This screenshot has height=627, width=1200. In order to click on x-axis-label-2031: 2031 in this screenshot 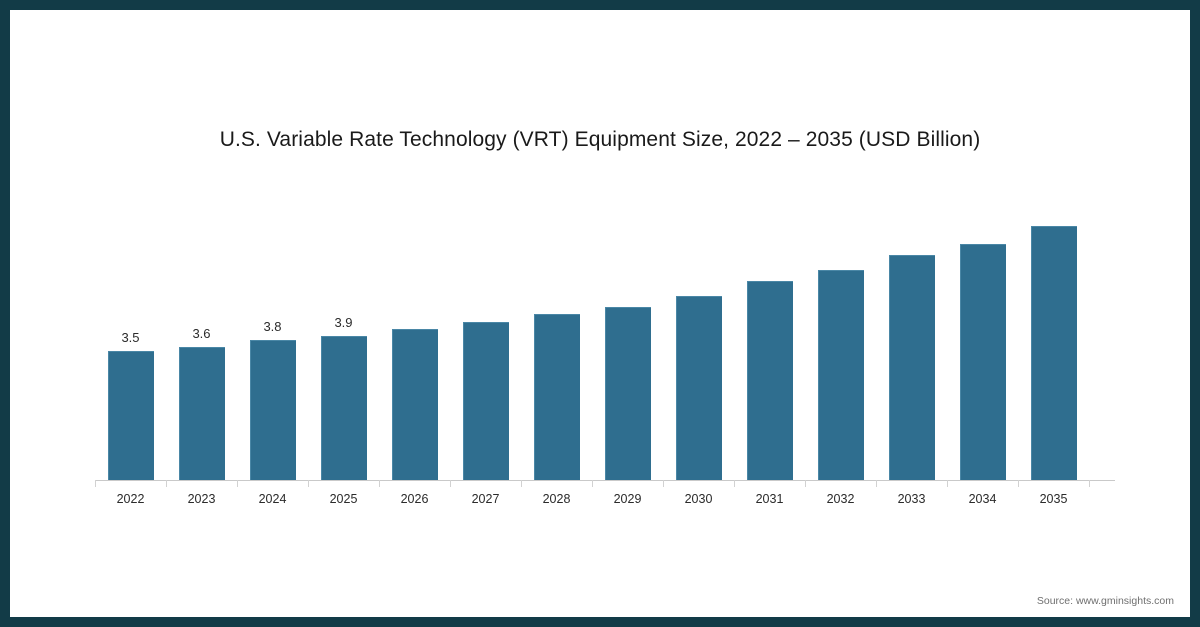, I will do `click(769, 499)`.